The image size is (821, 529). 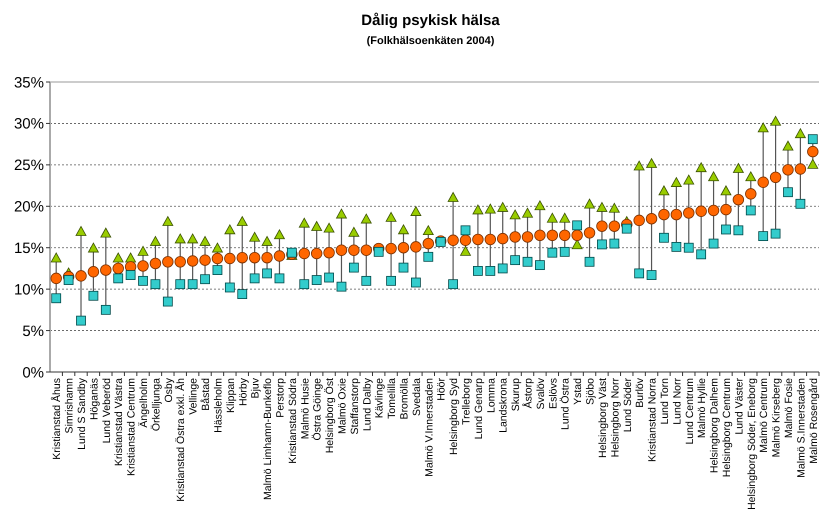 I want to click on x-tick-label: Simrishamn, so click(x=70, y=406).